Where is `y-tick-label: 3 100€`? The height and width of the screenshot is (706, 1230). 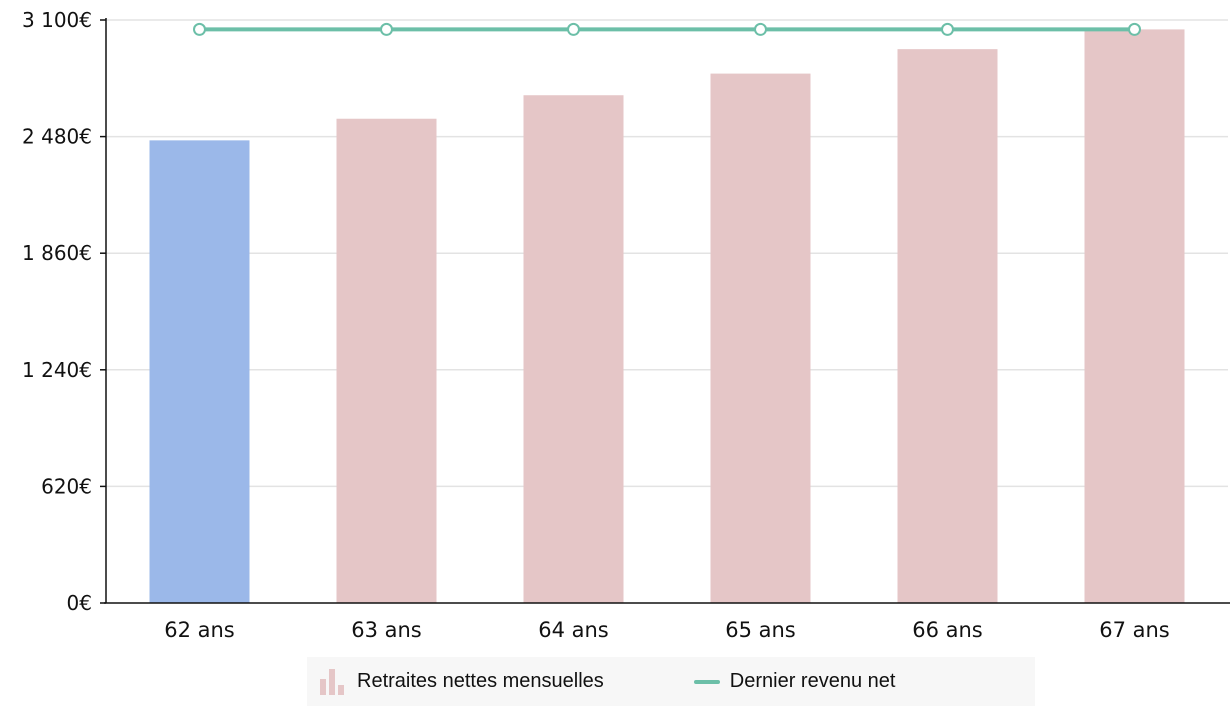
y-tick-label: 3 100€ is located at coordinates (57, 20).